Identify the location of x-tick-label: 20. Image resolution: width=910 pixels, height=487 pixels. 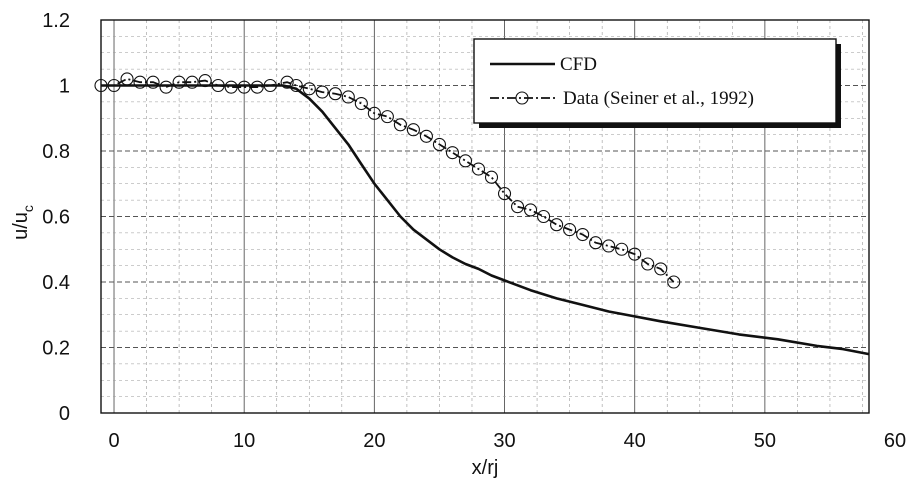
(374, 441).